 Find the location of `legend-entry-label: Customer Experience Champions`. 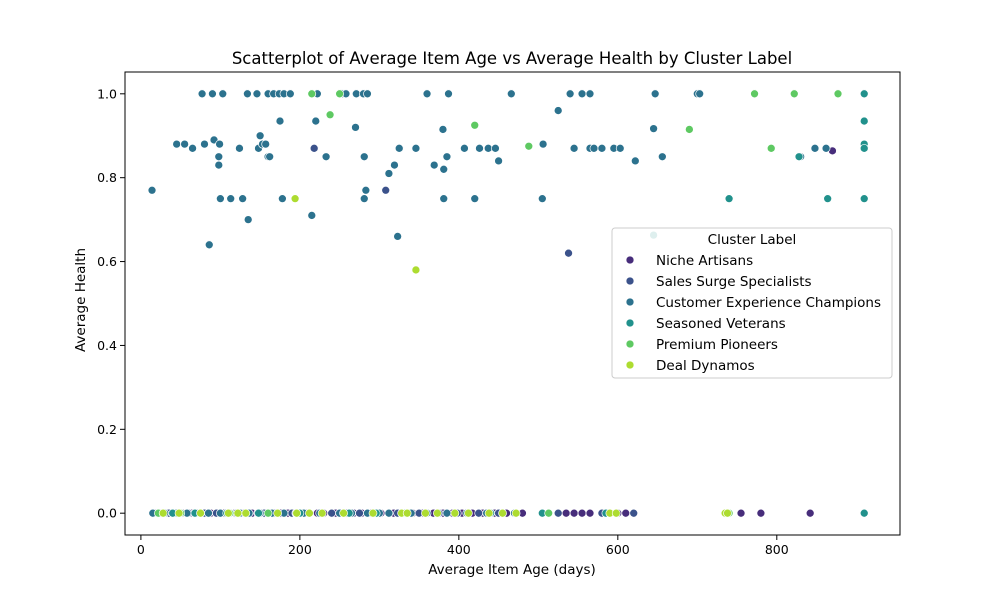

legend-entry-label: Customer Experience Champions is located at coordinates (768, 303).